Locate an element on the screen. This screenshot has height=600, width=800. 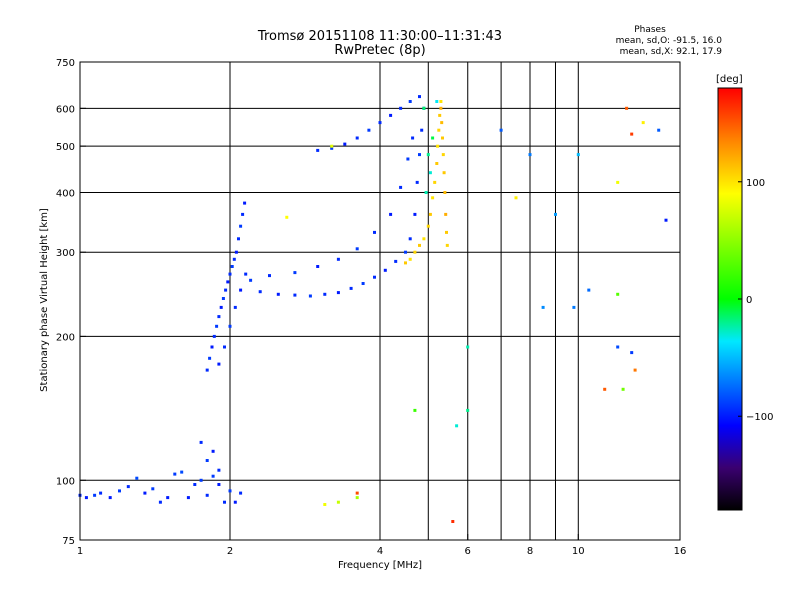
x-tick-label: 10 is located at coordinates (578, 551).